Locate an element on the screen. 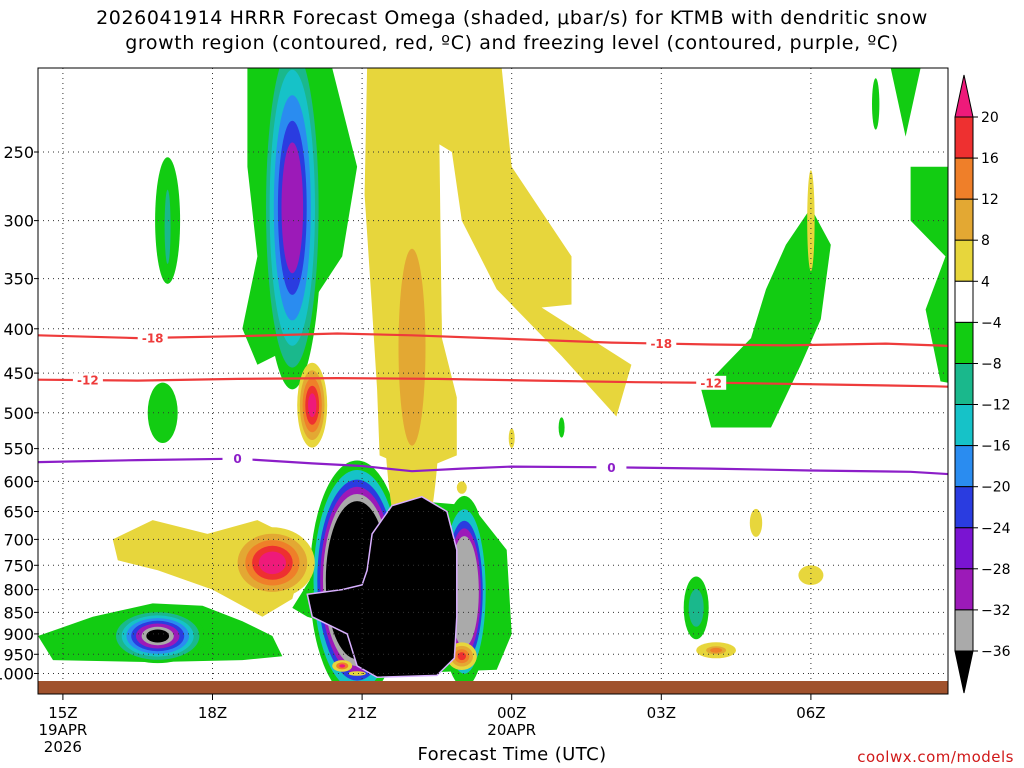 The height and width of the screenshot is (768, 1024). y-tick-label-500: 500 is located at coordinates (18, 413).